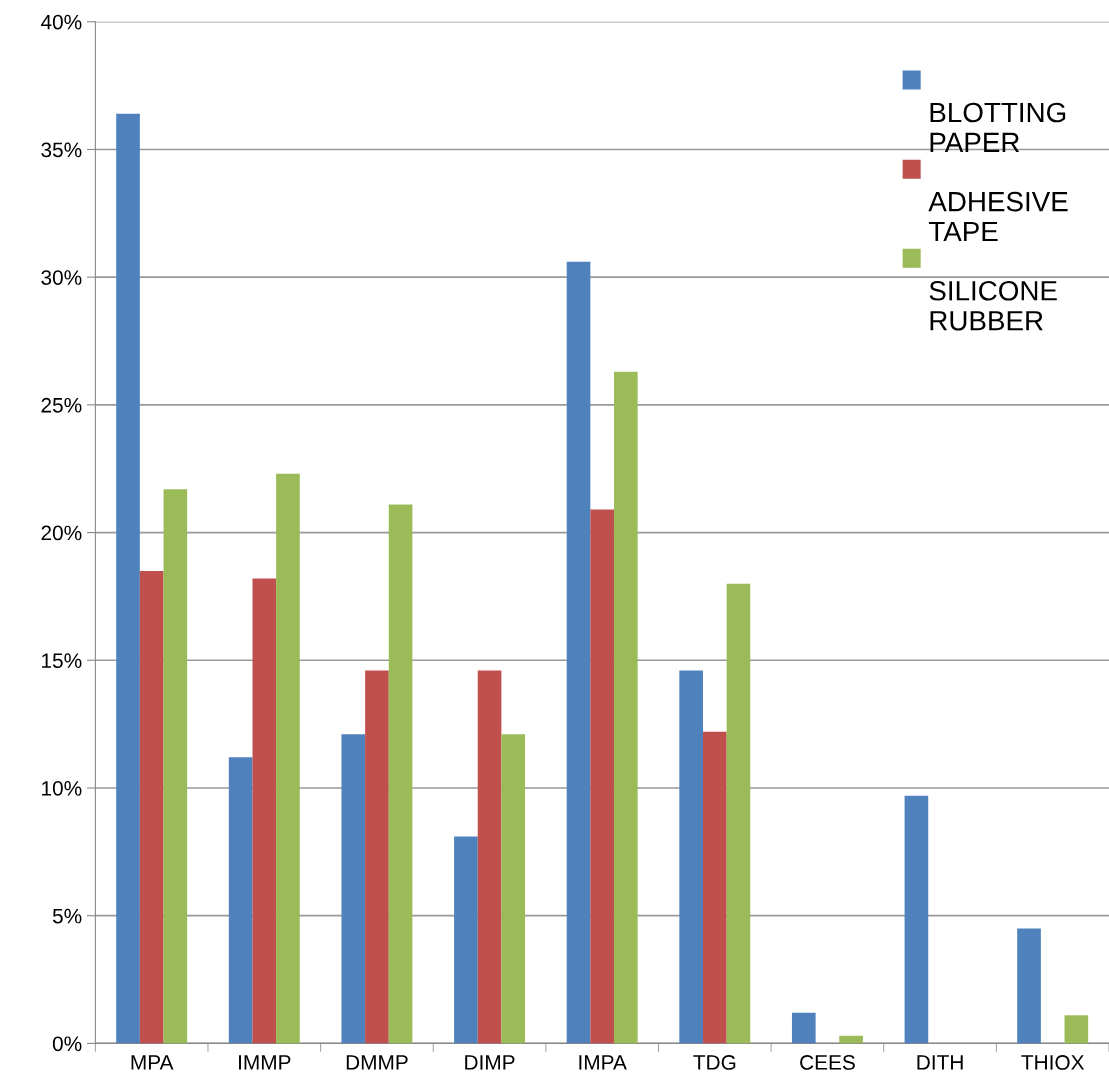  I want to click on legend-label: SILICONE RUBBER, so click(993, 305).